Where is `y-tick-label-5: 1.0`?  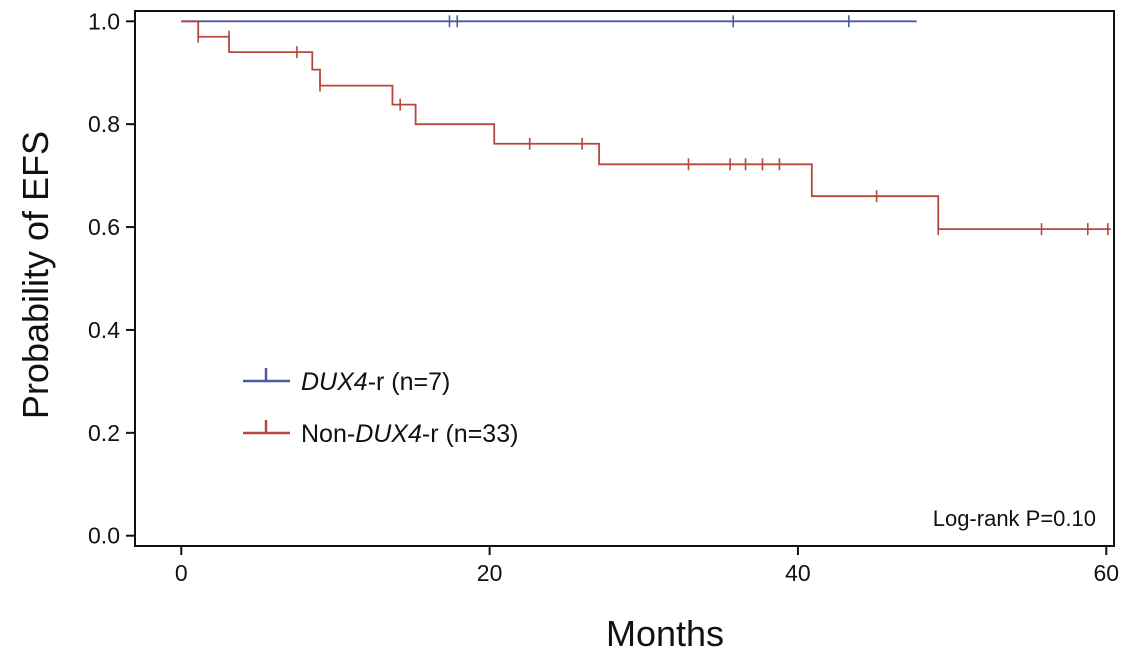 y-tick-label-5: 1.0 is located at coordinates (104, 21).